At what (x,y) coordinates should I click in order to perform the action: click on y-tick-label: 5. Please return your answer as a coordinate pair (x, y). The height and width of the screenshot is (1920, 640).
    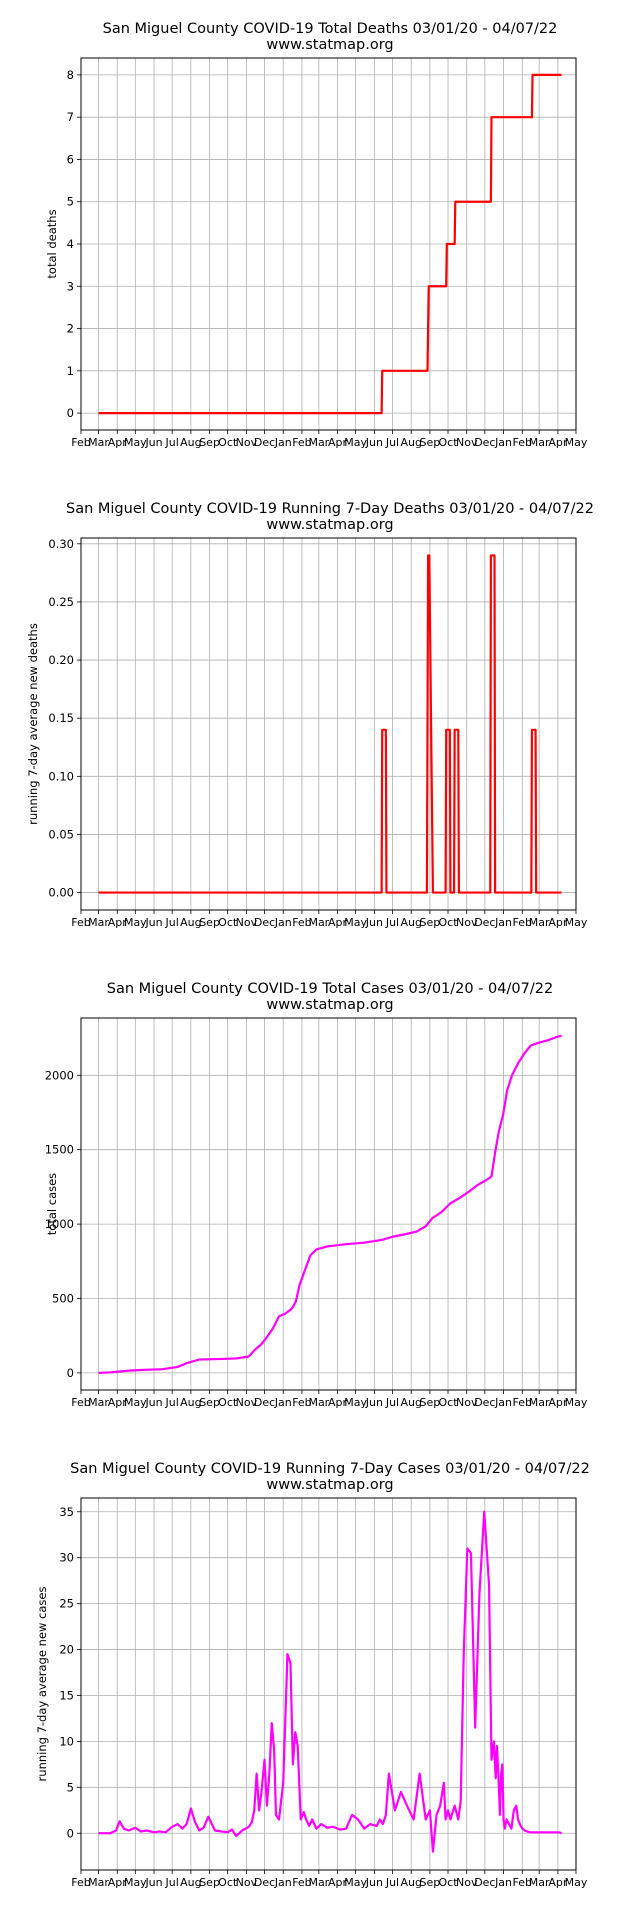
    Looking at the image, I should click on (70, 1787).